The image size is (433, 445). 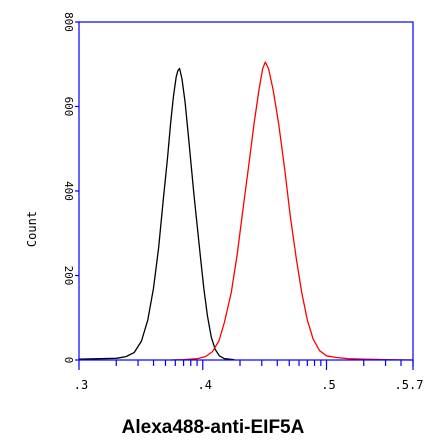 What do you see at coordinates (213, 427) in the screenshot?
I see `x-axis-label: Alexa488-anti-EIF5A` at bounding box center [213, 427].